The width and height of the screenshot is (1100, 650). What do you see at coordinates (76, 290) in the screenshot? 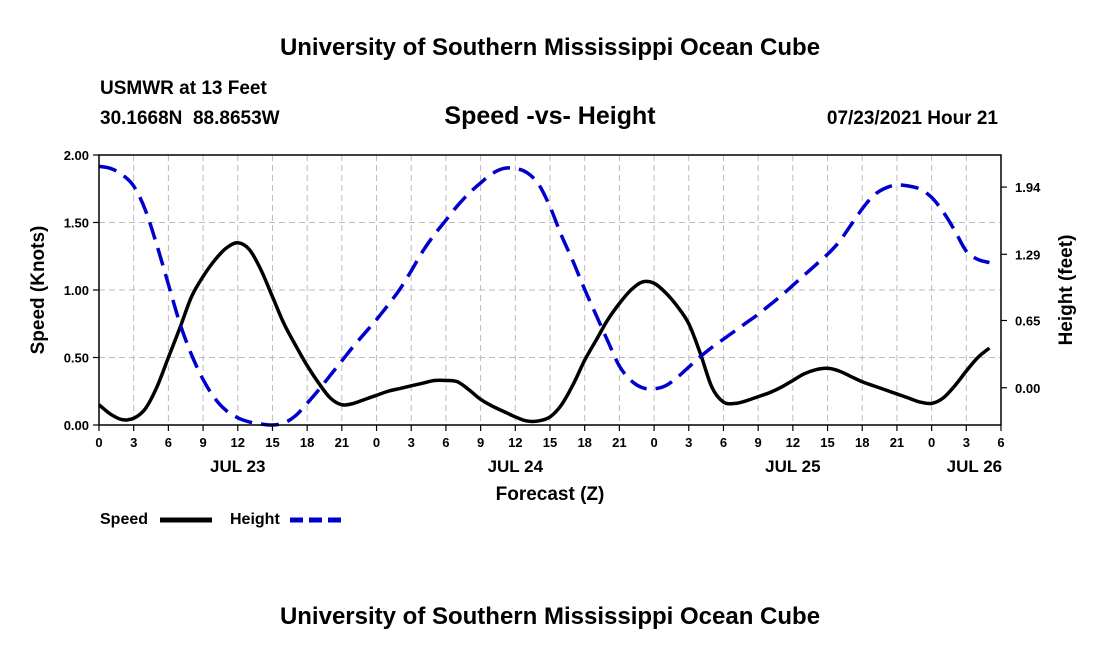
I see `y-tick-label: 1.00` at bounding box center [76, 290].